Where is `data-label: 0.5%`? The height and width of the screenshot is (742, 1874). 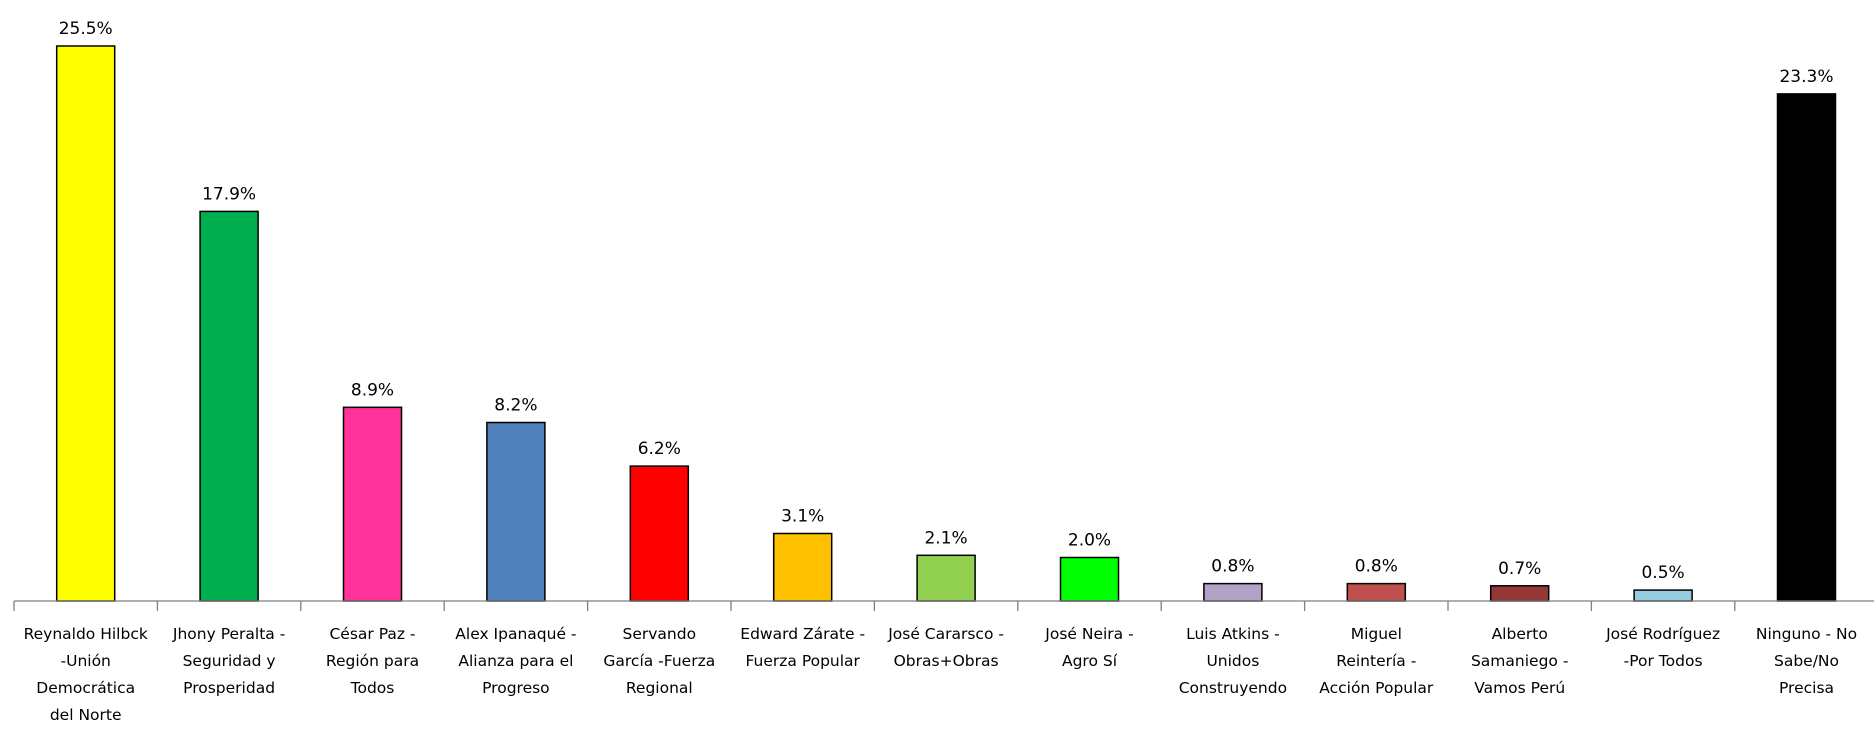
data-label: 0.5% is located at coordinates (1662, 573).